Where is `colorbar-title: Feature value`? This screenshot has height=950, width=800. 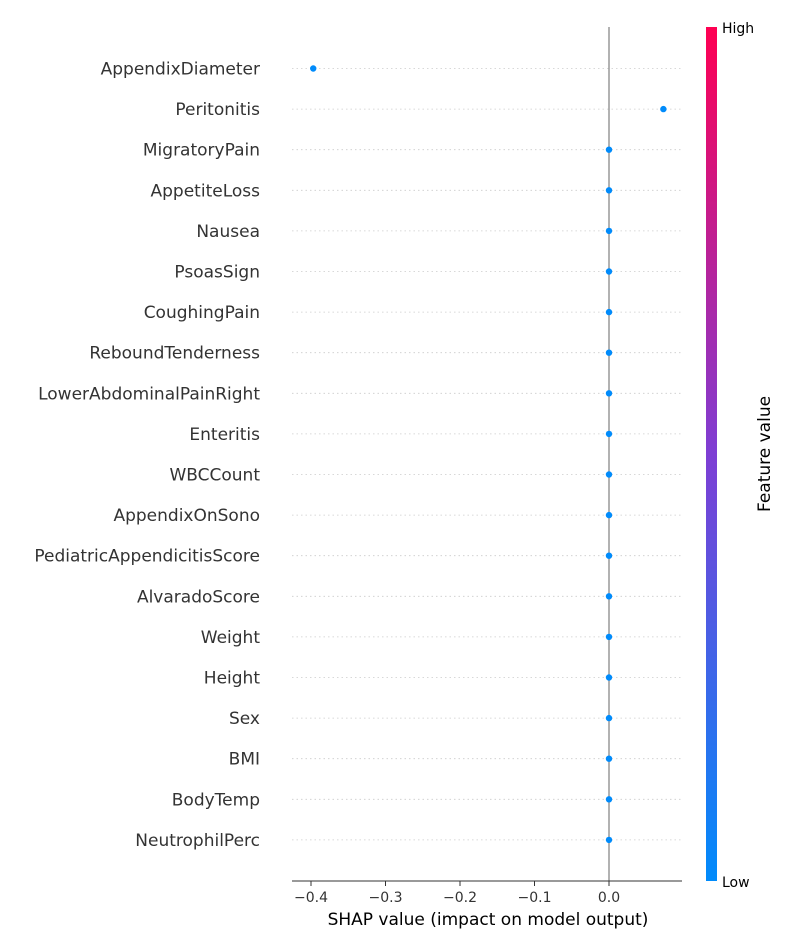 colorbar-title: Feature value is located at coordinates (765, 454).